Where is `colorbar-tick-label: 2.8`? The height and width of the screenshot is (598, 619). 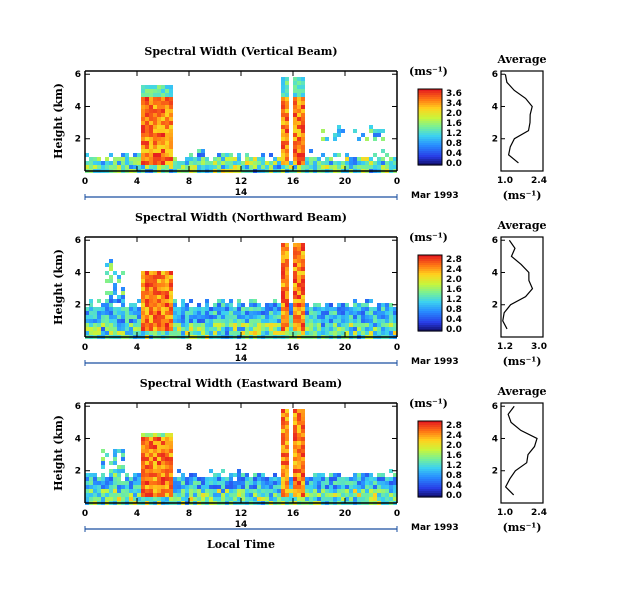 colorbar-tick-label: 2.8 is located at coordinates (454, 260).